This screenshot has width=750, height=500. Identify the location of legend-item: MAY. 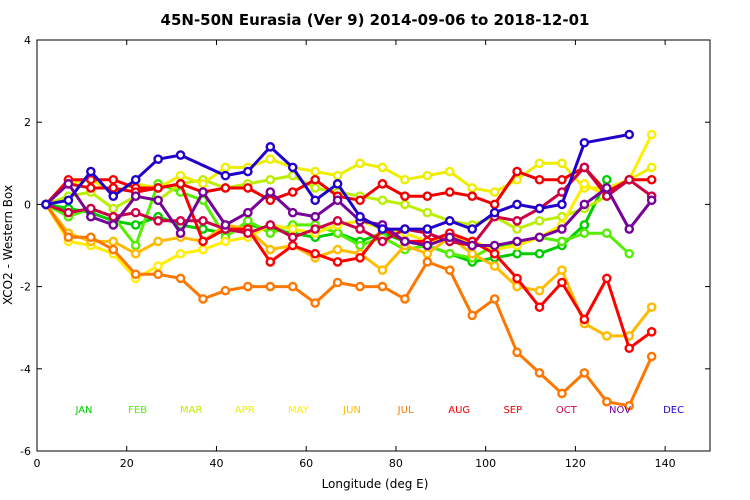
(299, 410).